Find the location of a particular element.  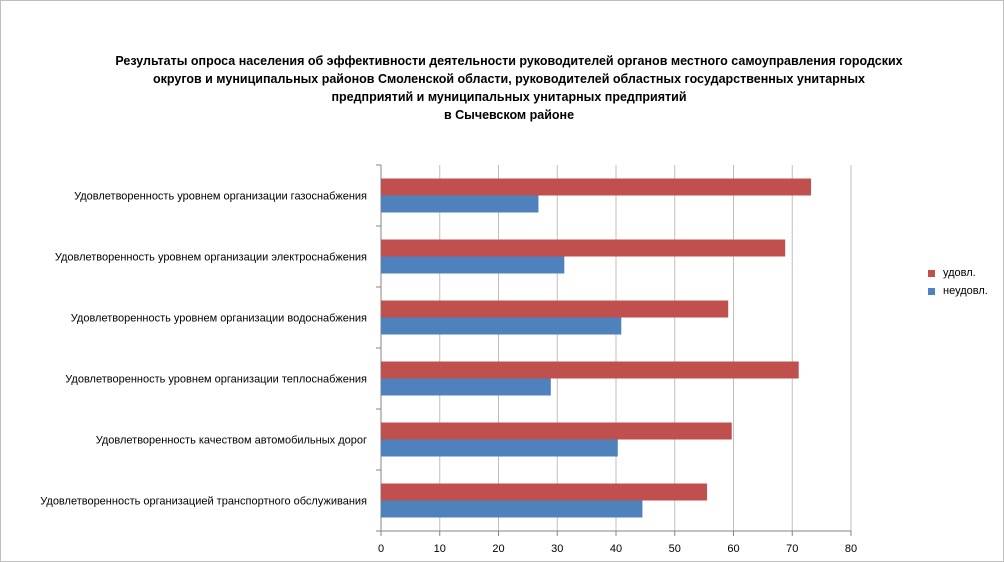

x-tick-label-80: 80 is located at coordinates (851, 549).